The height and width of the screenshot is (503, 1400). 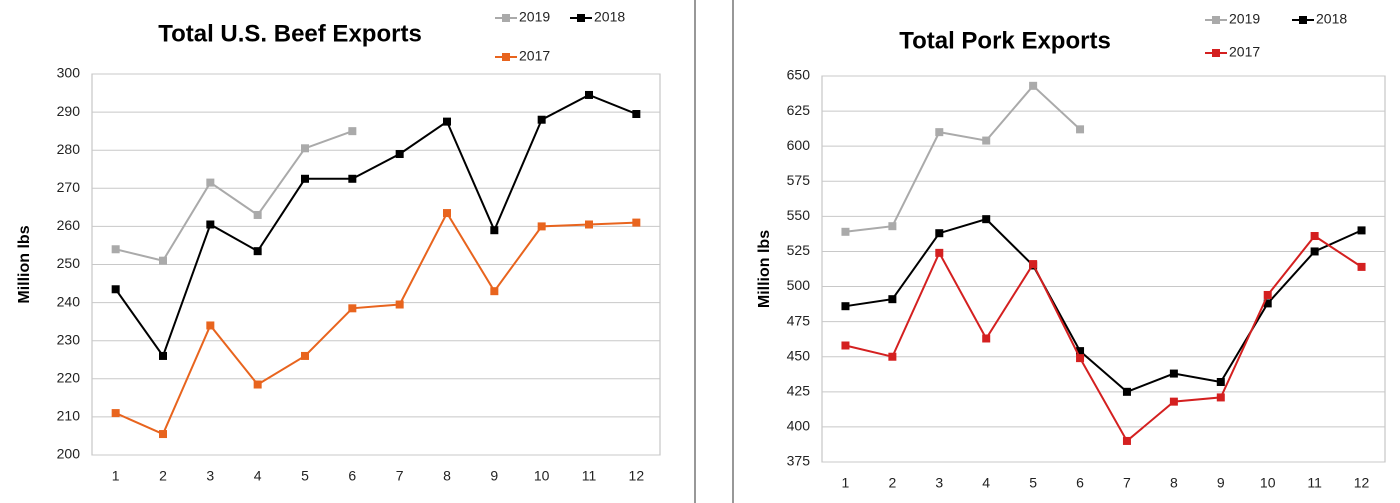 I want to click on x-tick-label: 7, so click(x=400, y=476).